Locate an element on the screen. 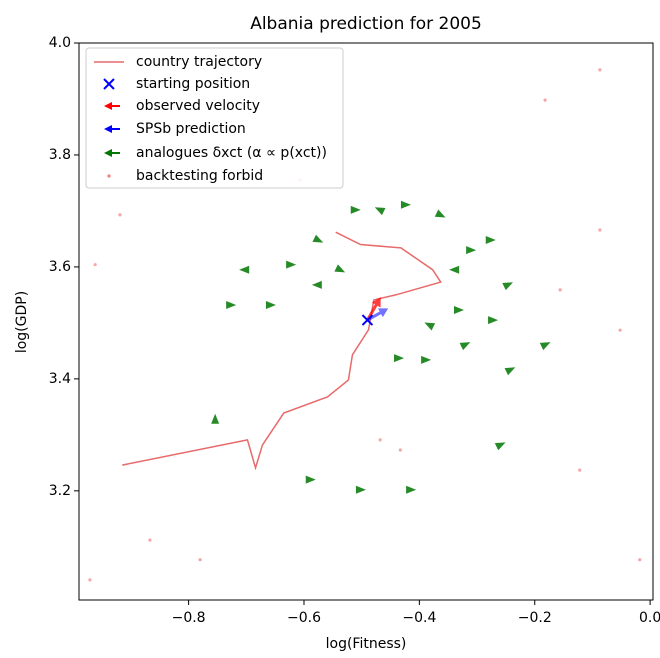  x-tick-label: −0.6 is located at coordinates (304, 618).